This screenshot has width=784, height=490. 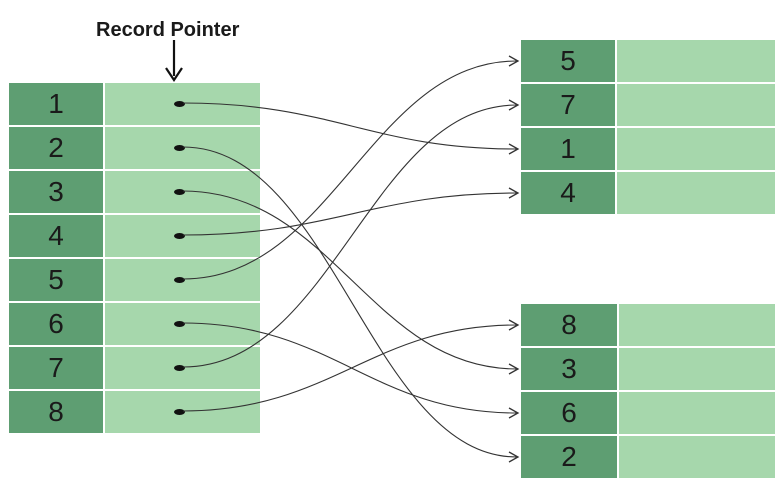 I want to click on record-row: 3, so click(x=648, y=370).